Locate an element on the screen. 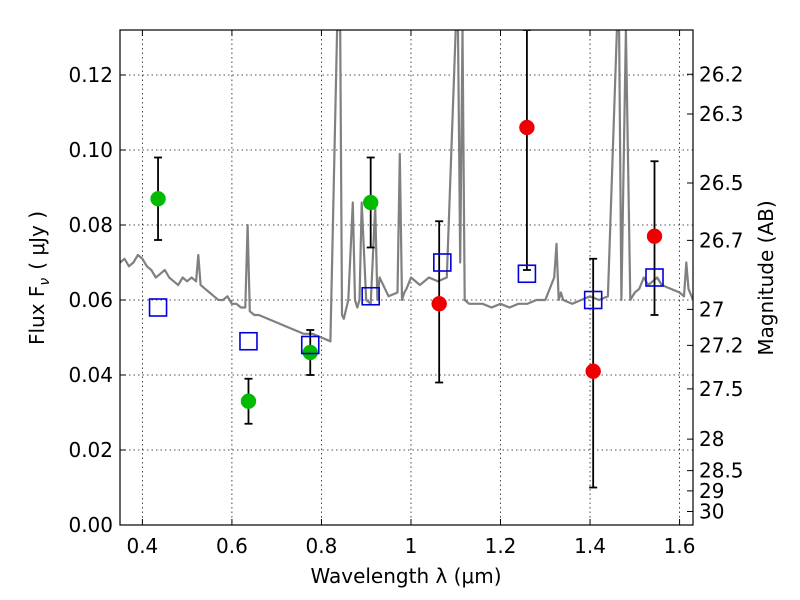 This screenshot has width=800, height=600. mag-tick-label: 27.5 is located at coordinates (721, 389).